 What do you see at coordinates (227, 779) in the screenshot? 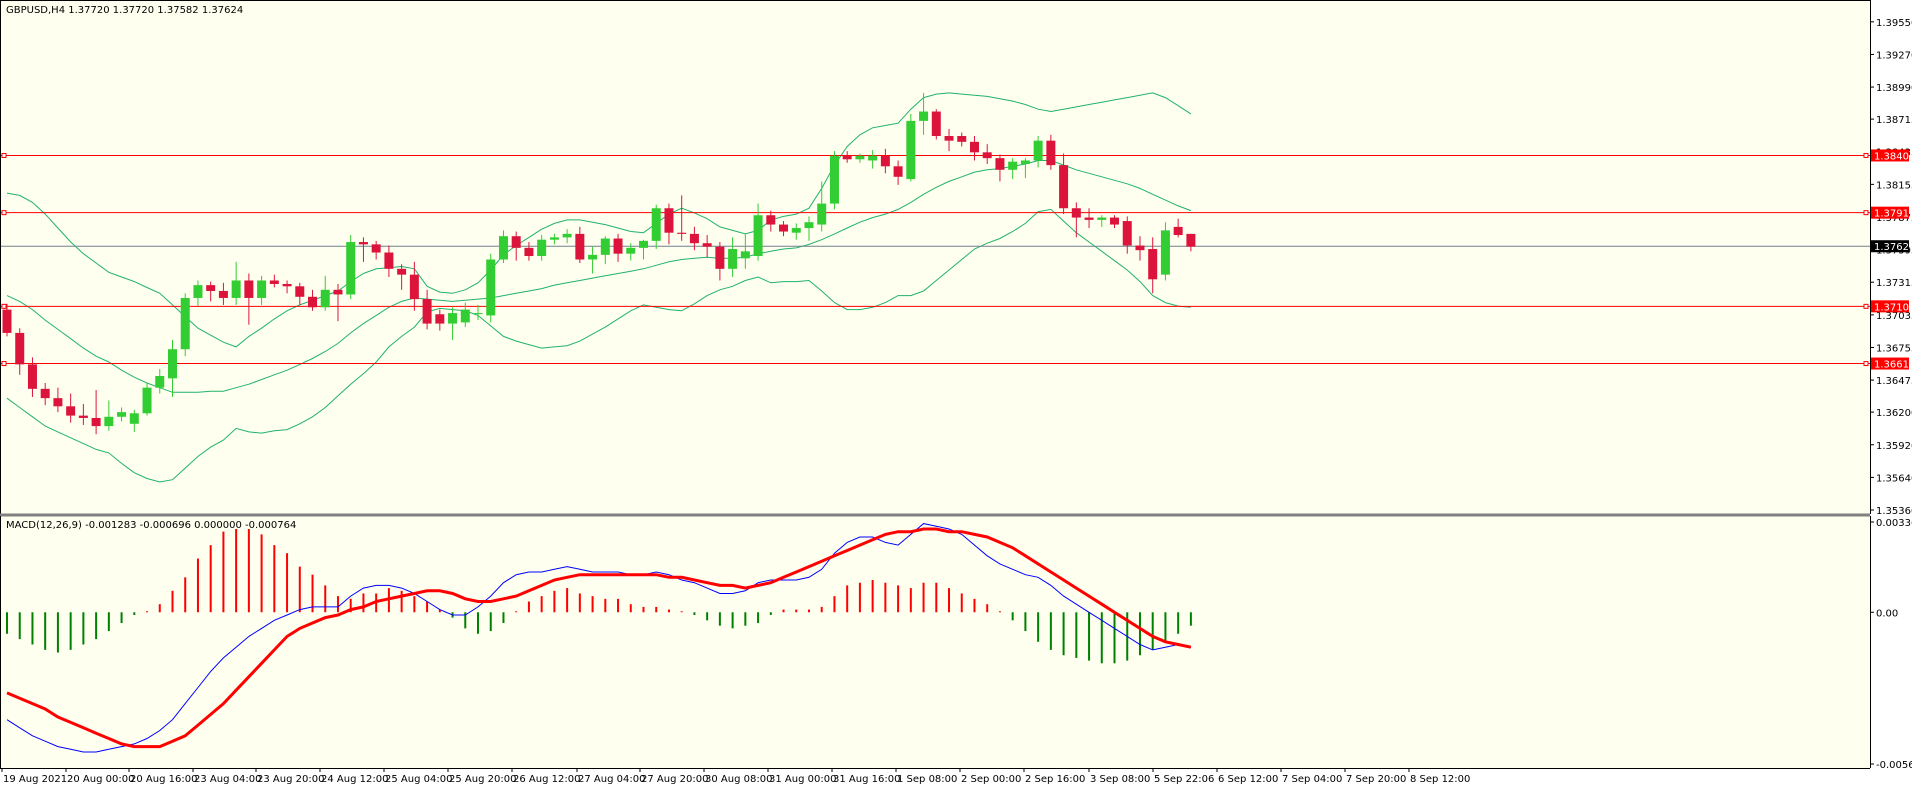
I see `time-tick-label: 23 Aug 04:00` at bounding box center [227, 779].